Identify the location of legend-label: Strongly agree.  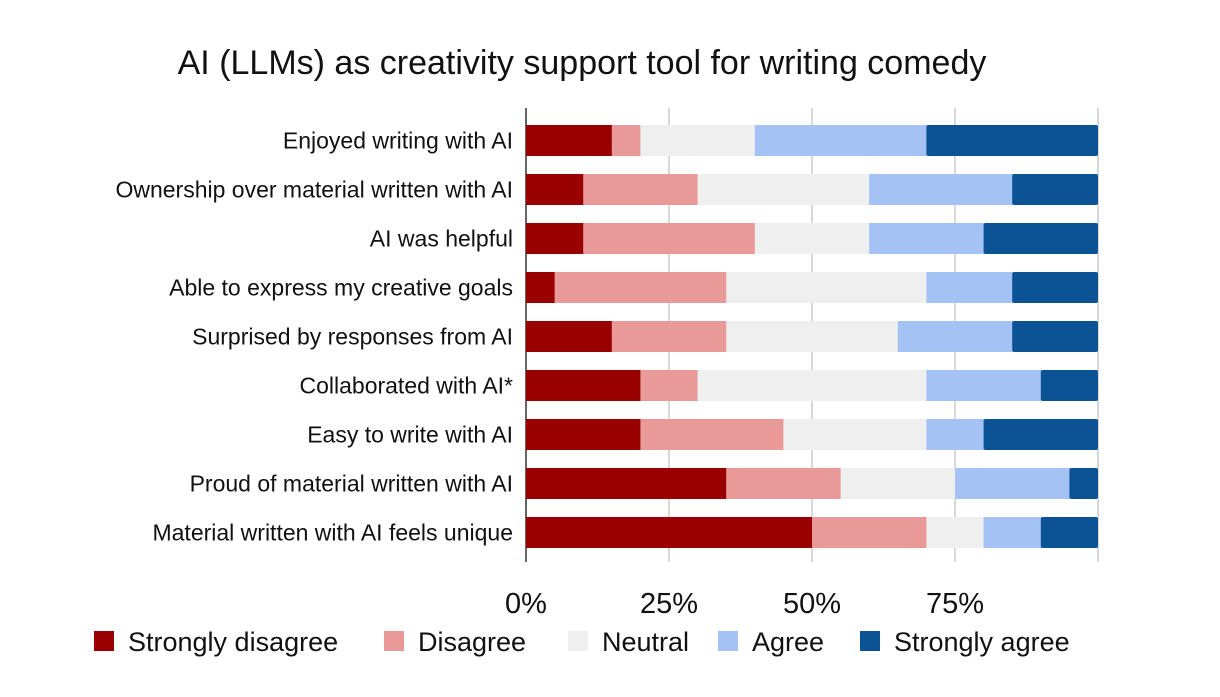
(982, 642).